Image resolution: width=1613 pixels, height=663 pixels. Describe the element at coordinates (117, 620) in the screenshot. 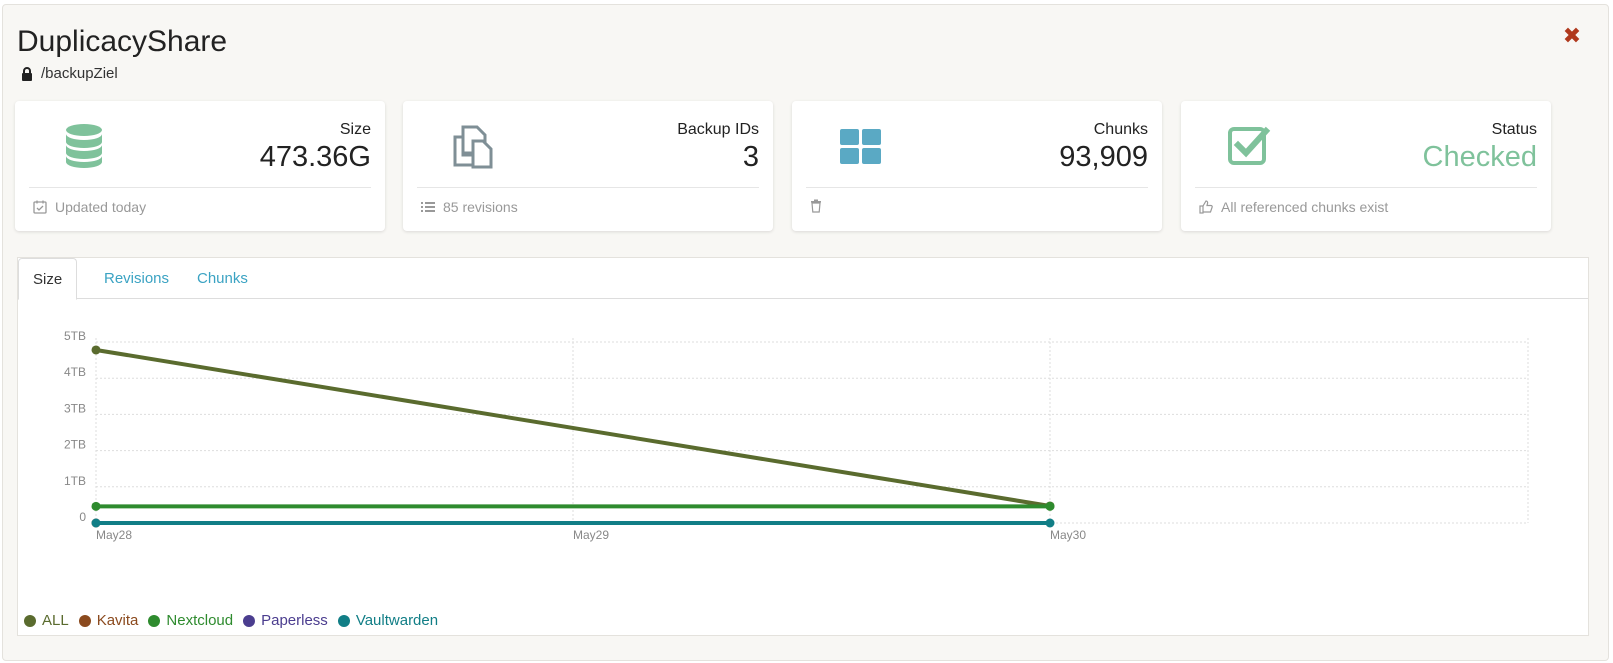

I see `legend-label: Kavita` at that location.